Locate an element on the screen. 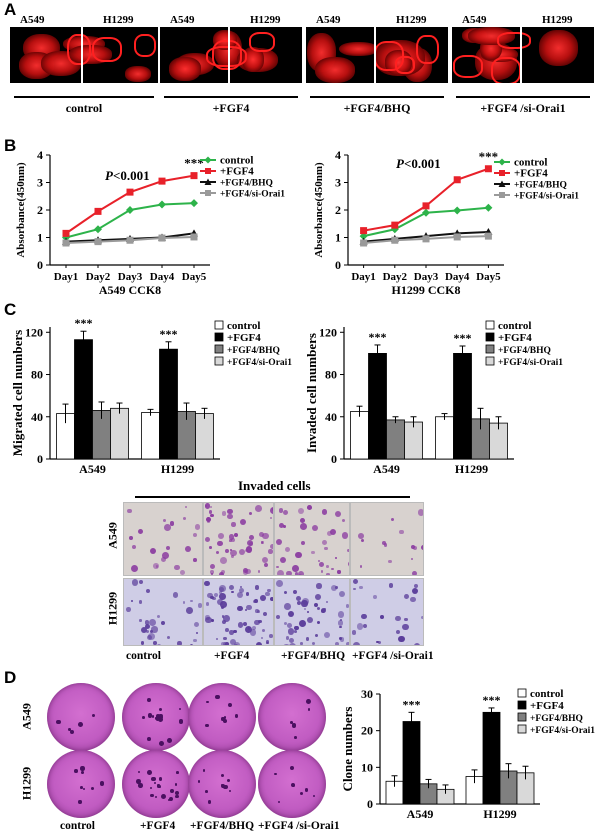  legend-label: control is located at coordinates (243, 326).